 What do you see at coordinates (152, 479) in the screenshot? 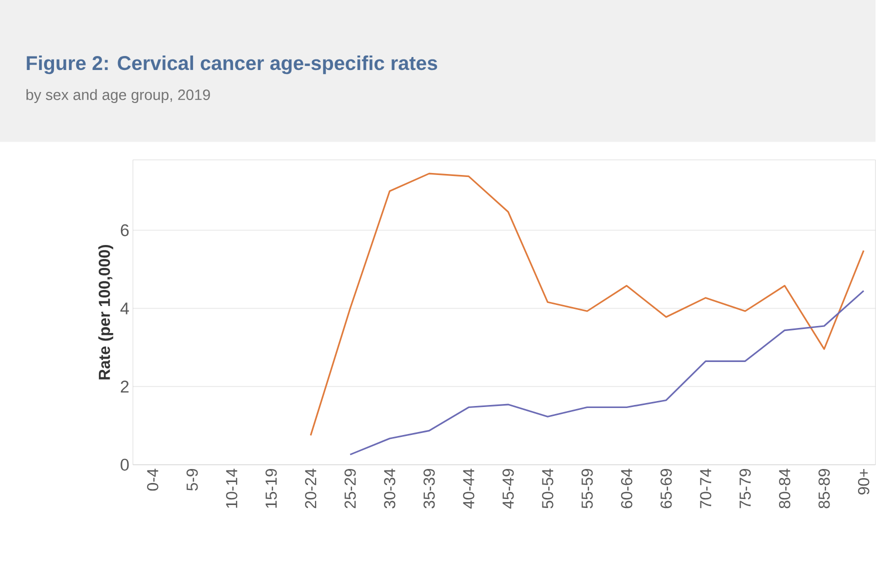
I see `x-tick-label: 0-4` at bounding box center [152, 479].